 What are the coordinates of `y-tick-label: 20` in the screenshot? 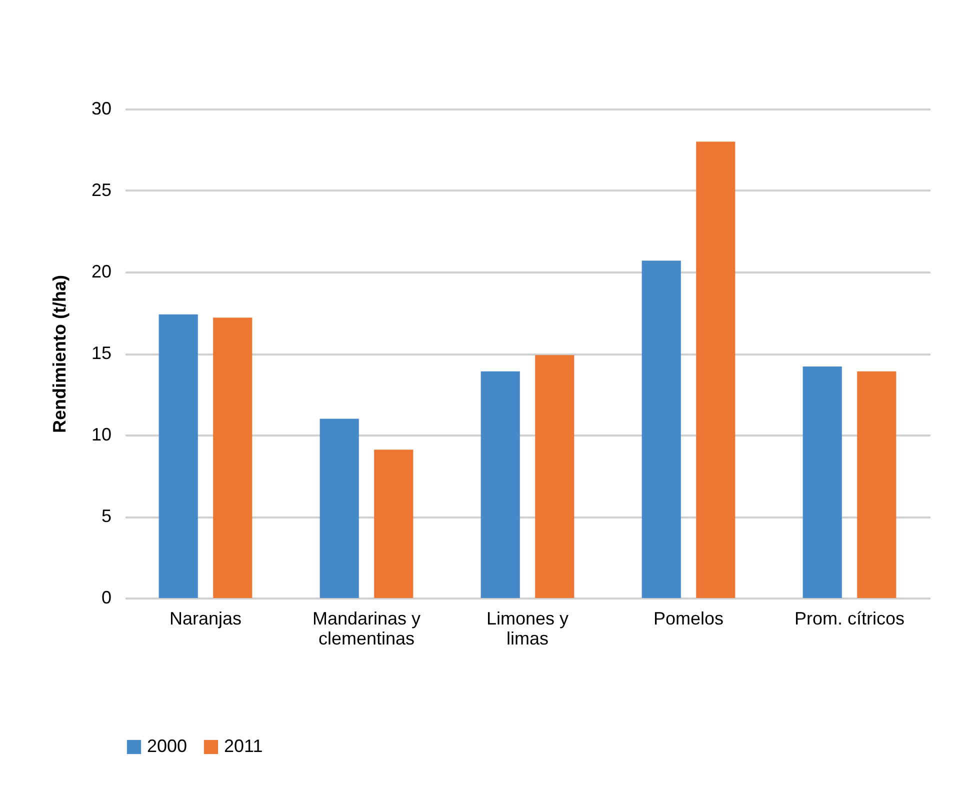 It's located at (101, 272).